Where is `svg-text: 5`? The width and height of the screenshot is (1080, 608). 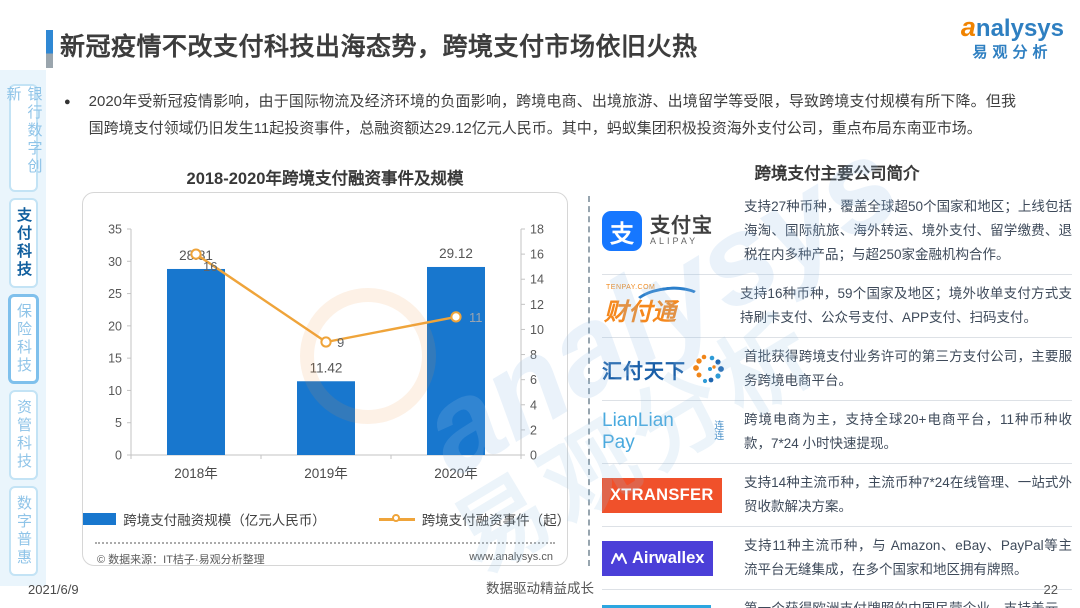
svg-text: 5 is located at coordinates (118, 423).